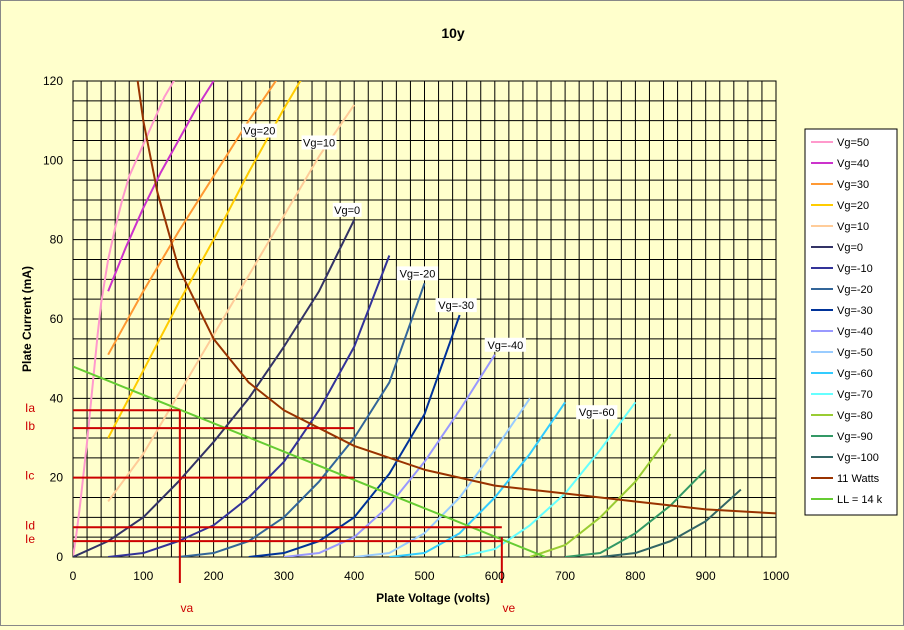 The width and height of the screenshot is (904, 630). I want to click on curve-label: Vg=-30, so click(456, 306).